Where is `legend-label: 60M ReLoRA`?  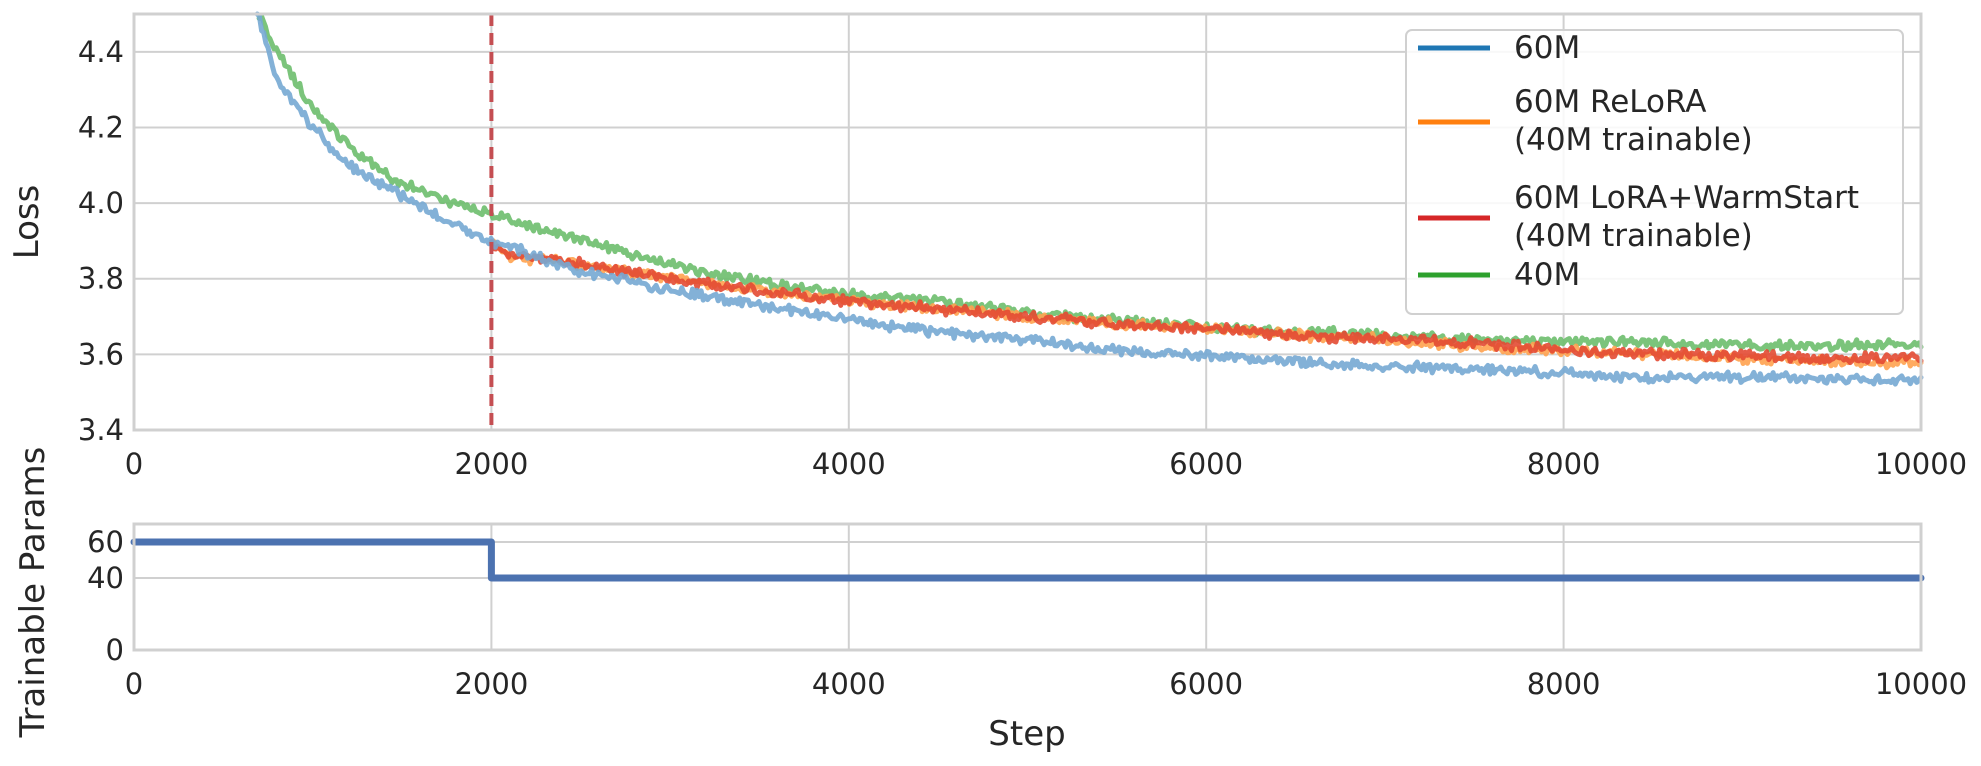
legend-label: 60M ReLoRA is located at coordinates (1610, 102).